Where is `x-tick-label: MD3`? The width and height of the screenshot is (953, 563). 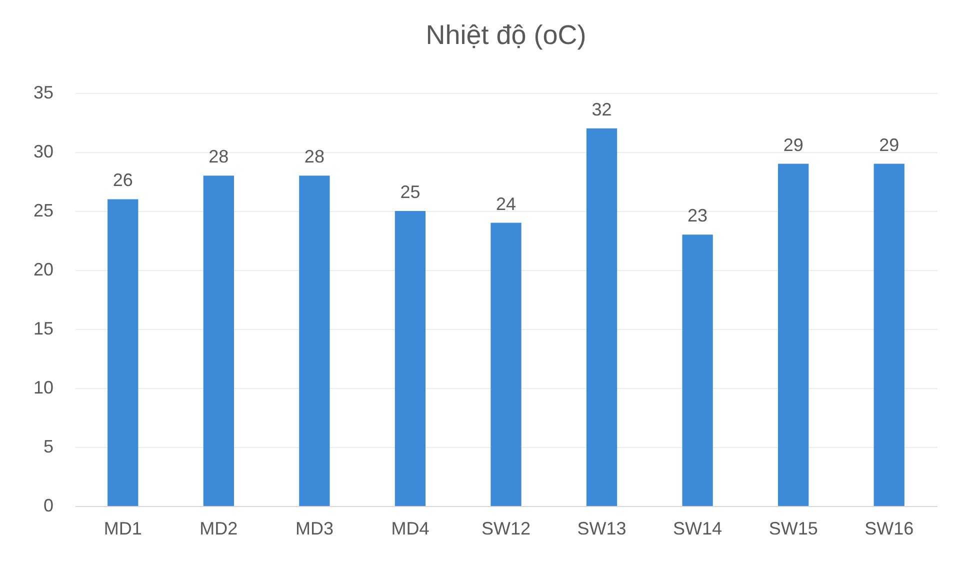
x-tick-label: MD3 is located at coordinates (314, 528).